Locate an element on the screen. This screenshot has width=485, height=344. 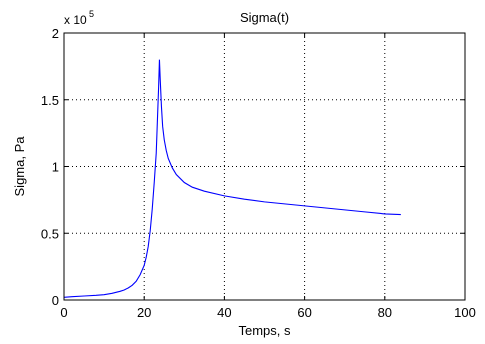
x-tick-labels: 0 20 40 60 80 100 is located at coordinates (267, 312).